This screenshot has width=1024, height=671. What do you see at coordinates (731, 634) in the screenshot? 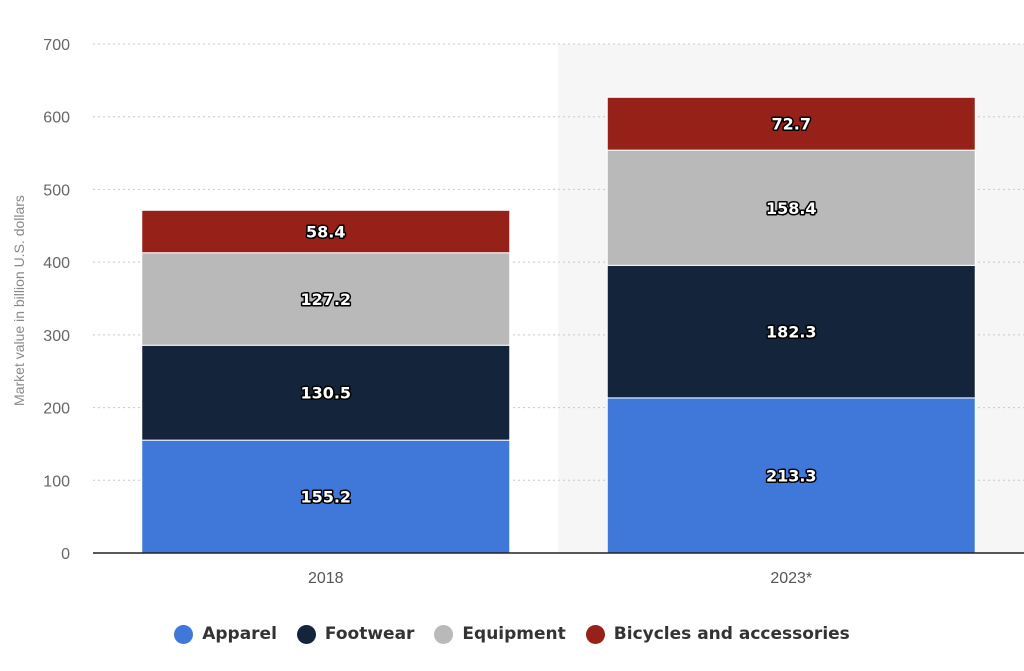
I see `legend-label: Bicycles and accessories` at bounding box center [731, 634].